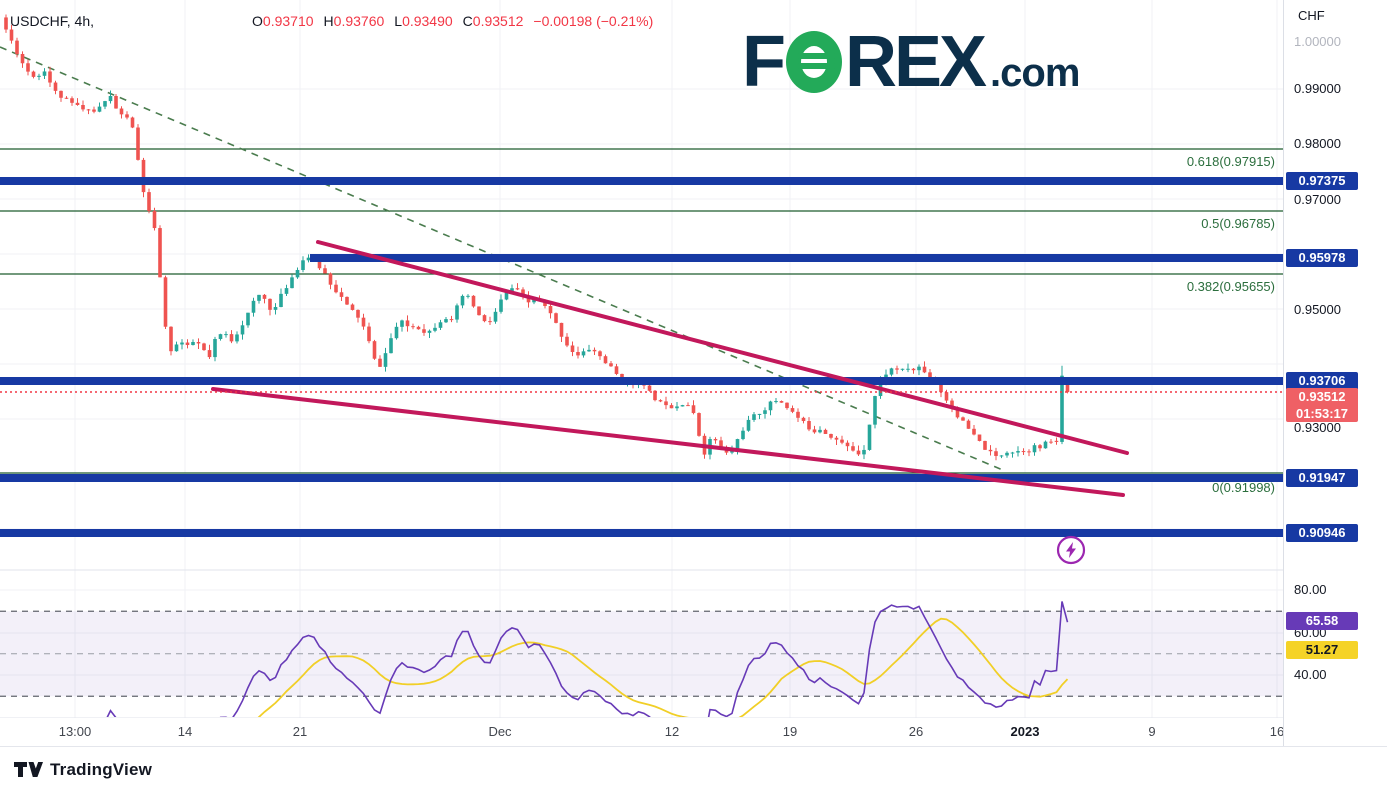  I want to click on forex-com-logo: F REX .com, so click(952, 62).